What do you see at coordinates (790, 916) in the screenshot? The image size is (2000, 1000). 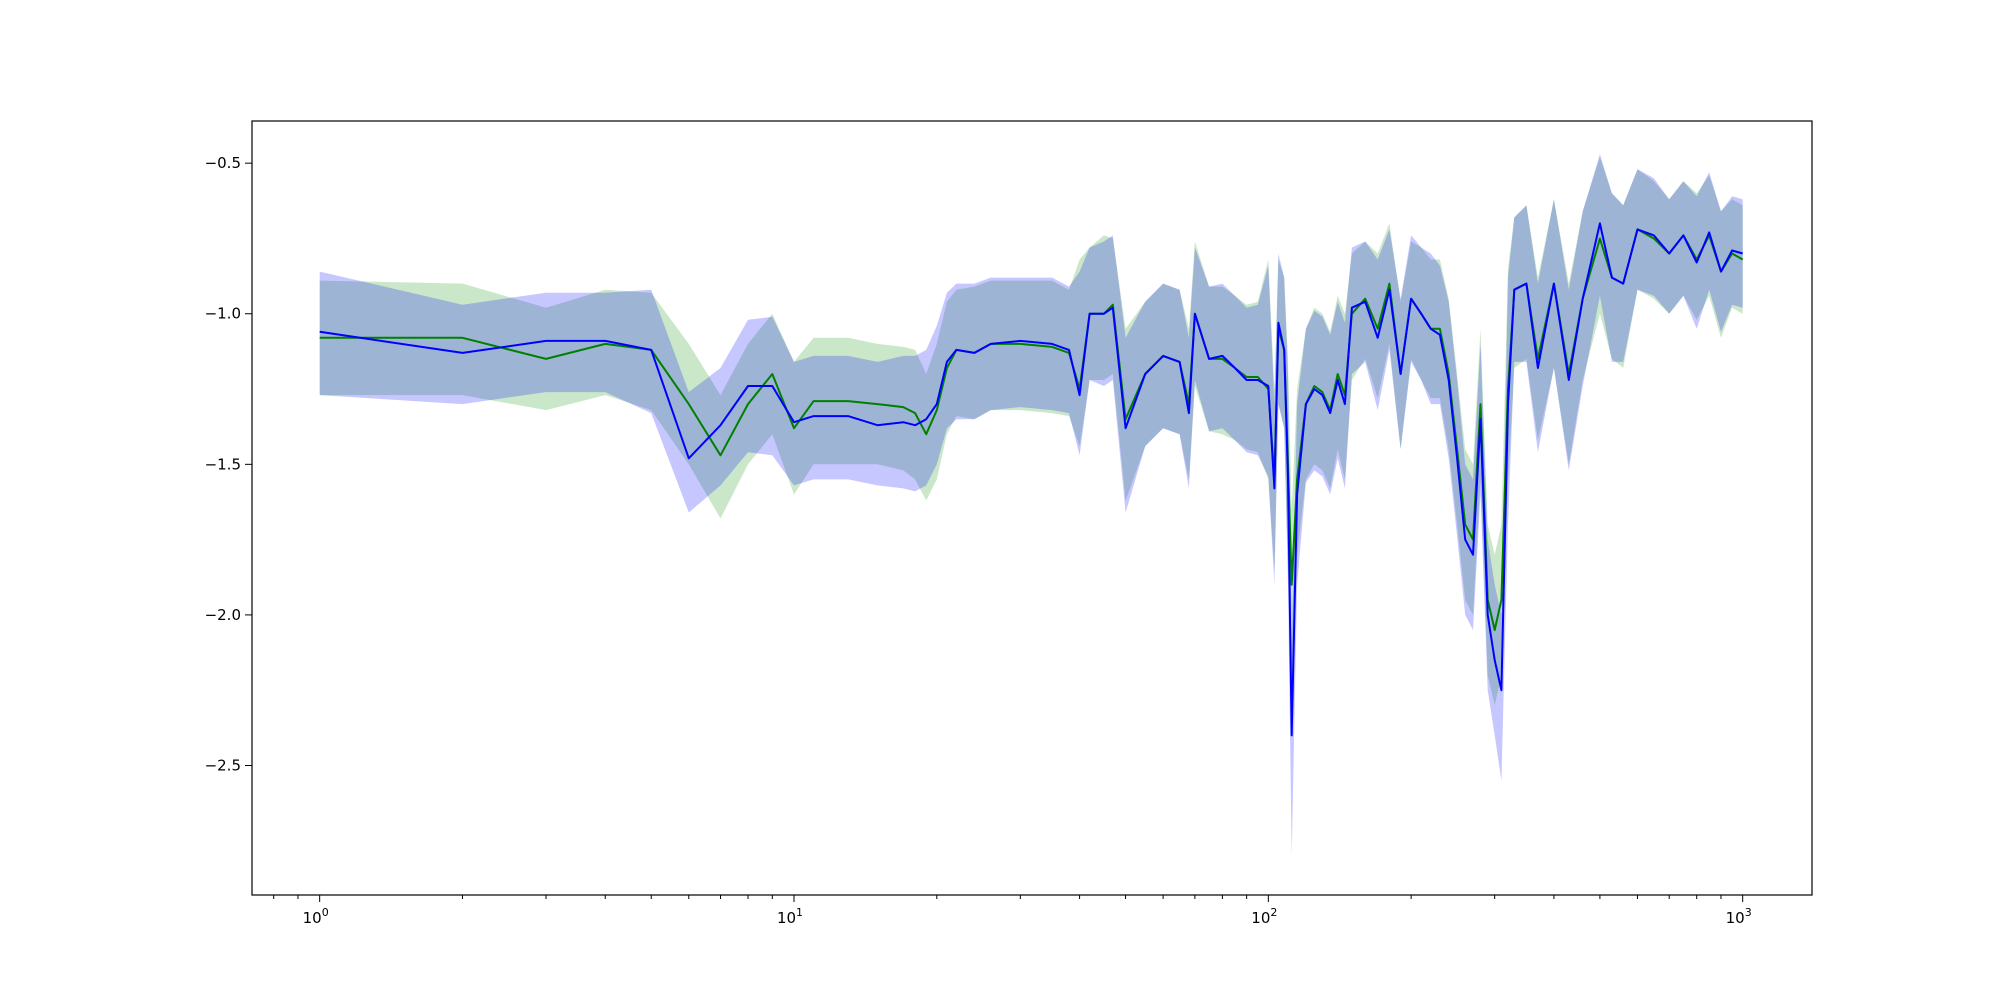 I see `x-tick-label: 10¹` at bounding box center [790, 916].